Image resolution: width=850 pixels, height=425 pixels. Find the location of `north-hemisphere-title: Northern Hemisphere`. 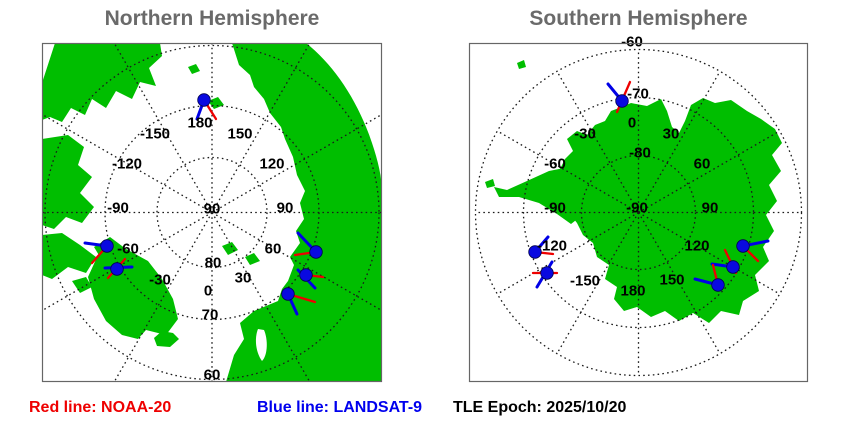

north-hemisphere-title: Northern Hemisphere is located at coordinates (212, 18).